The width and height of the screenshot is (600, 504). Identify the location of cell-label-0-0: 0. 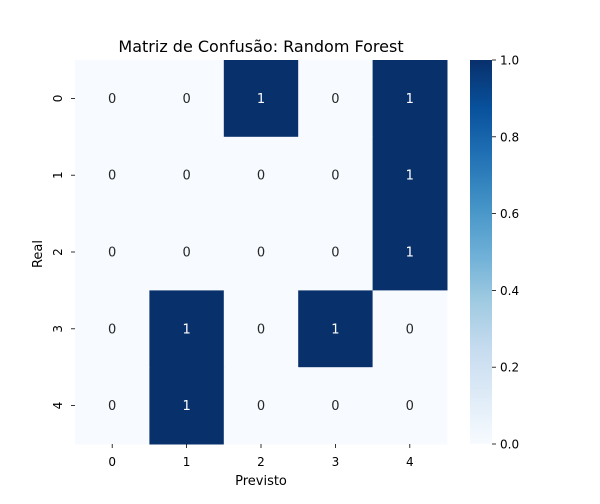
(112, 99).